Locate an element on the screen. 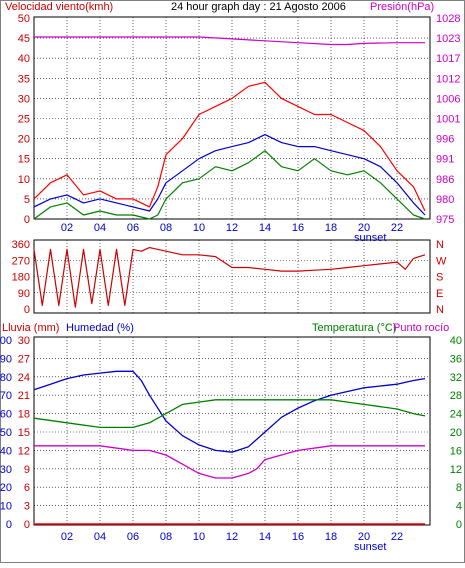 The height and width of the screenshot is (568, 465). y-left-tick-label: 50 is located at coordinates (24, 19).